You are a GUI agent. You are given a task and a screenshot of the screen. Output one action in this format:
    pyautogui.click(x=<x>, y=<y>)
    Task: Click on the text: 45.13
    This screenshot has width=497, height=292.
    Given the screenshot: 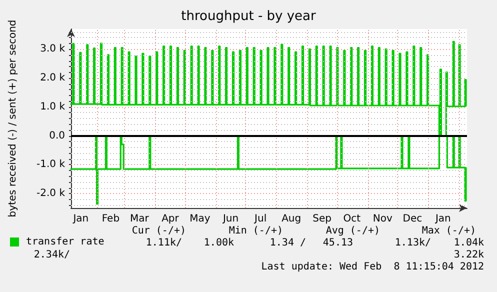 What is the action you would take?
    pyautogui.click(x=338, y=243)
    